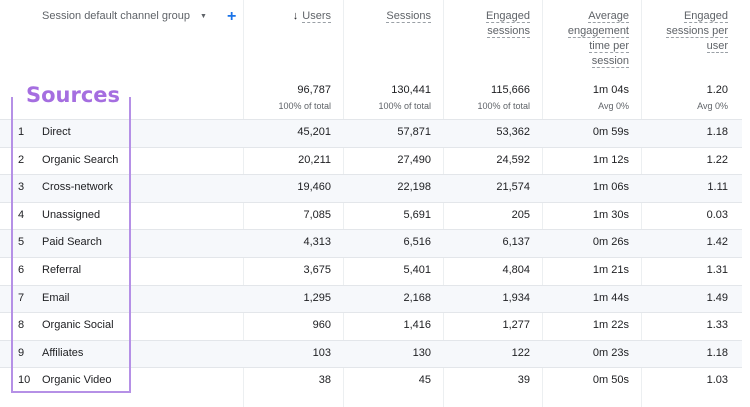 Image resolution: width=750 pixels, height=407 pixels. Describe the element at coordinates (610, 90) in the screenshot. I see `metric-total: 1m 04s` at that location.